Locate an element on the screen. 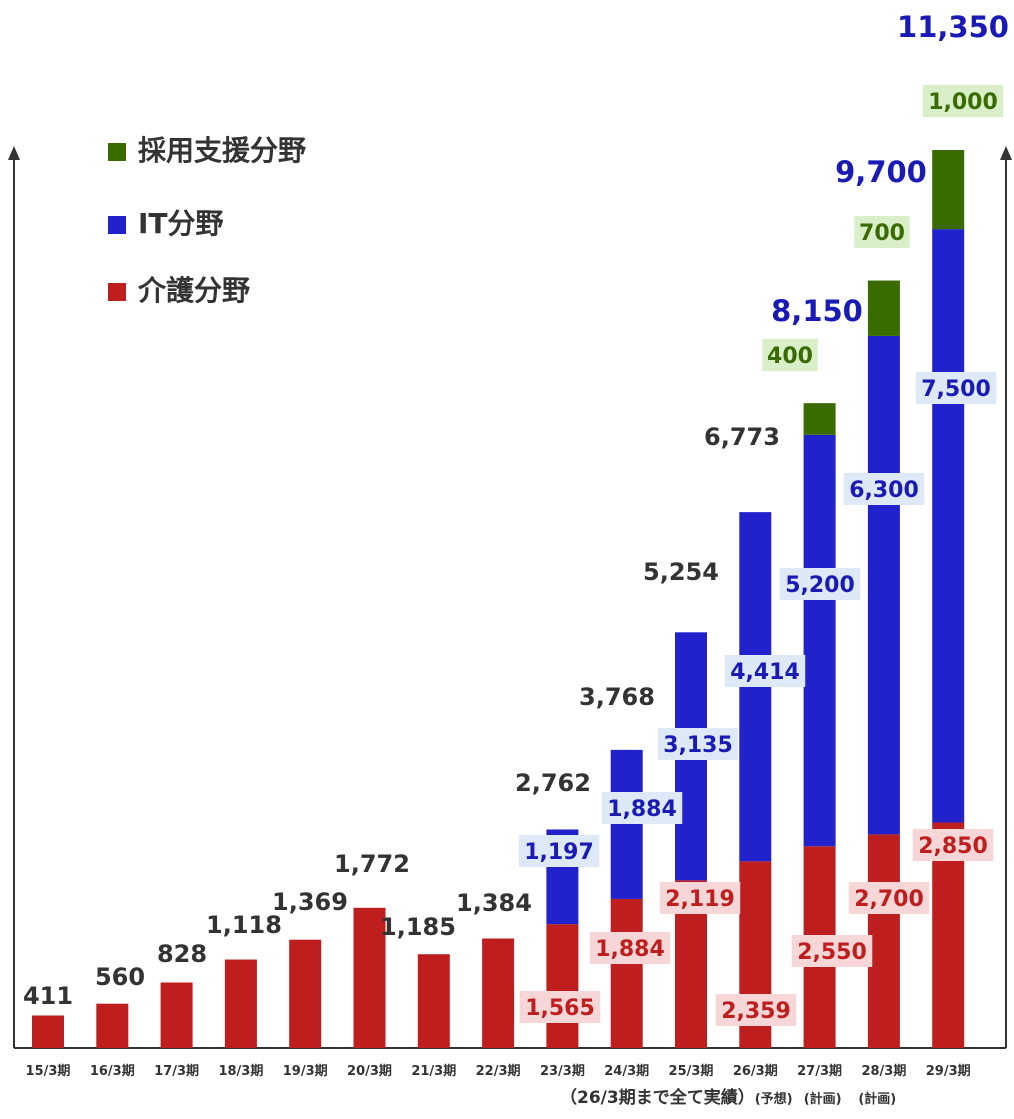  footnote: （26/3期まで全て実績）(予想) (計画) (計画) is located at coordinates (728, 1095).